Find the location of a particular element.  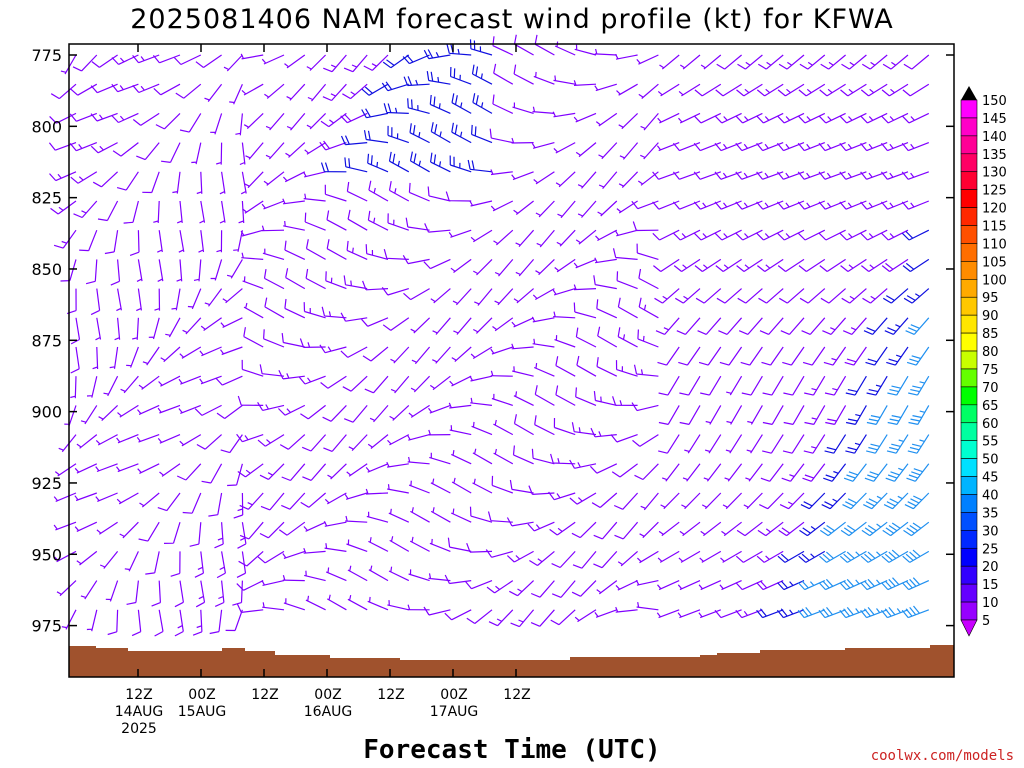

colorbar-label: 70 is located at coordinates (990, 388).